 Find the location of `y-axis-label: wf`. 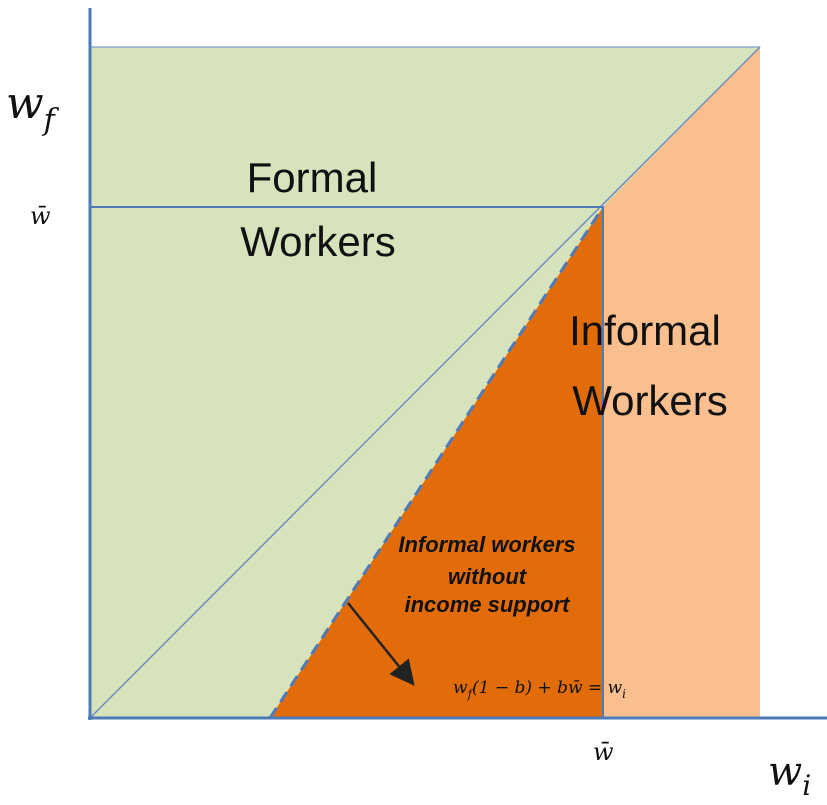

y-axis-label: wf is located at coordinates (33, 108).